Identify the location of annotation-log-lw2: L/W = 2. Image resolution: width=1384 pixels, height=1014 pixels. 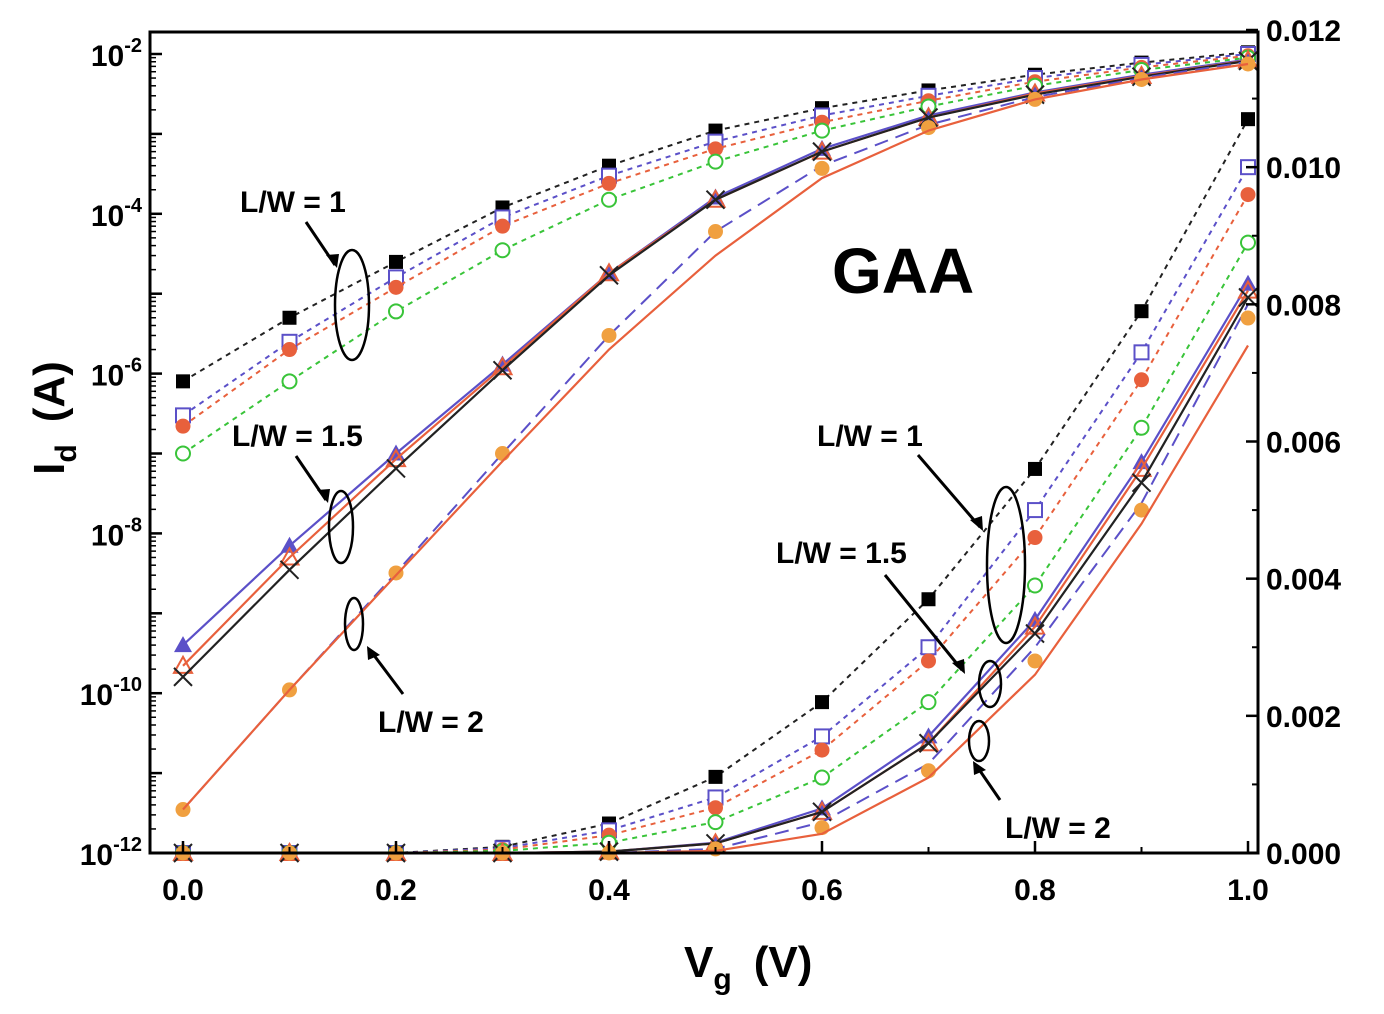
(413, 667).